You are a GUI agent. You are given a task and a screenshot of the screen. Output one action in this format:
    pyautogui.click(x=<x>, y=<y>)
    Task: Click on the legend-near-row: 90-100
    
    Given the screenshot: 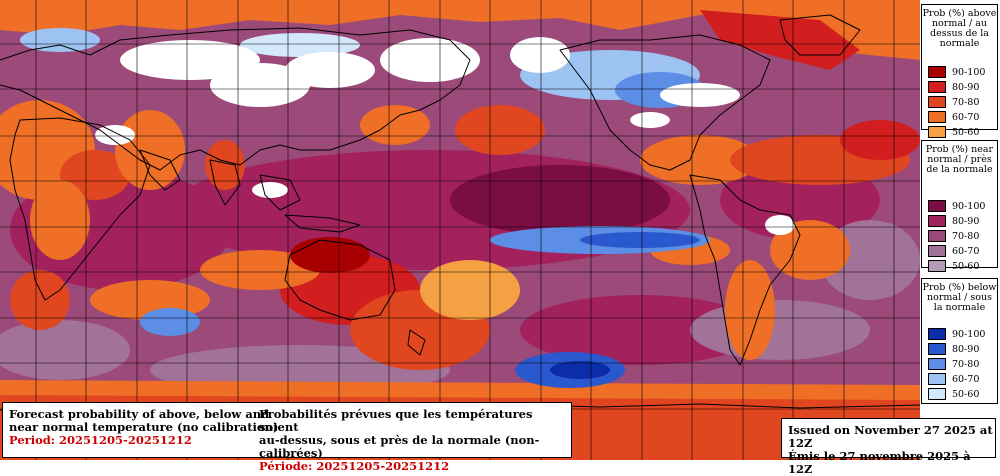 What is the action you would take?
    pyautogui.click(x=956, y=206)
    